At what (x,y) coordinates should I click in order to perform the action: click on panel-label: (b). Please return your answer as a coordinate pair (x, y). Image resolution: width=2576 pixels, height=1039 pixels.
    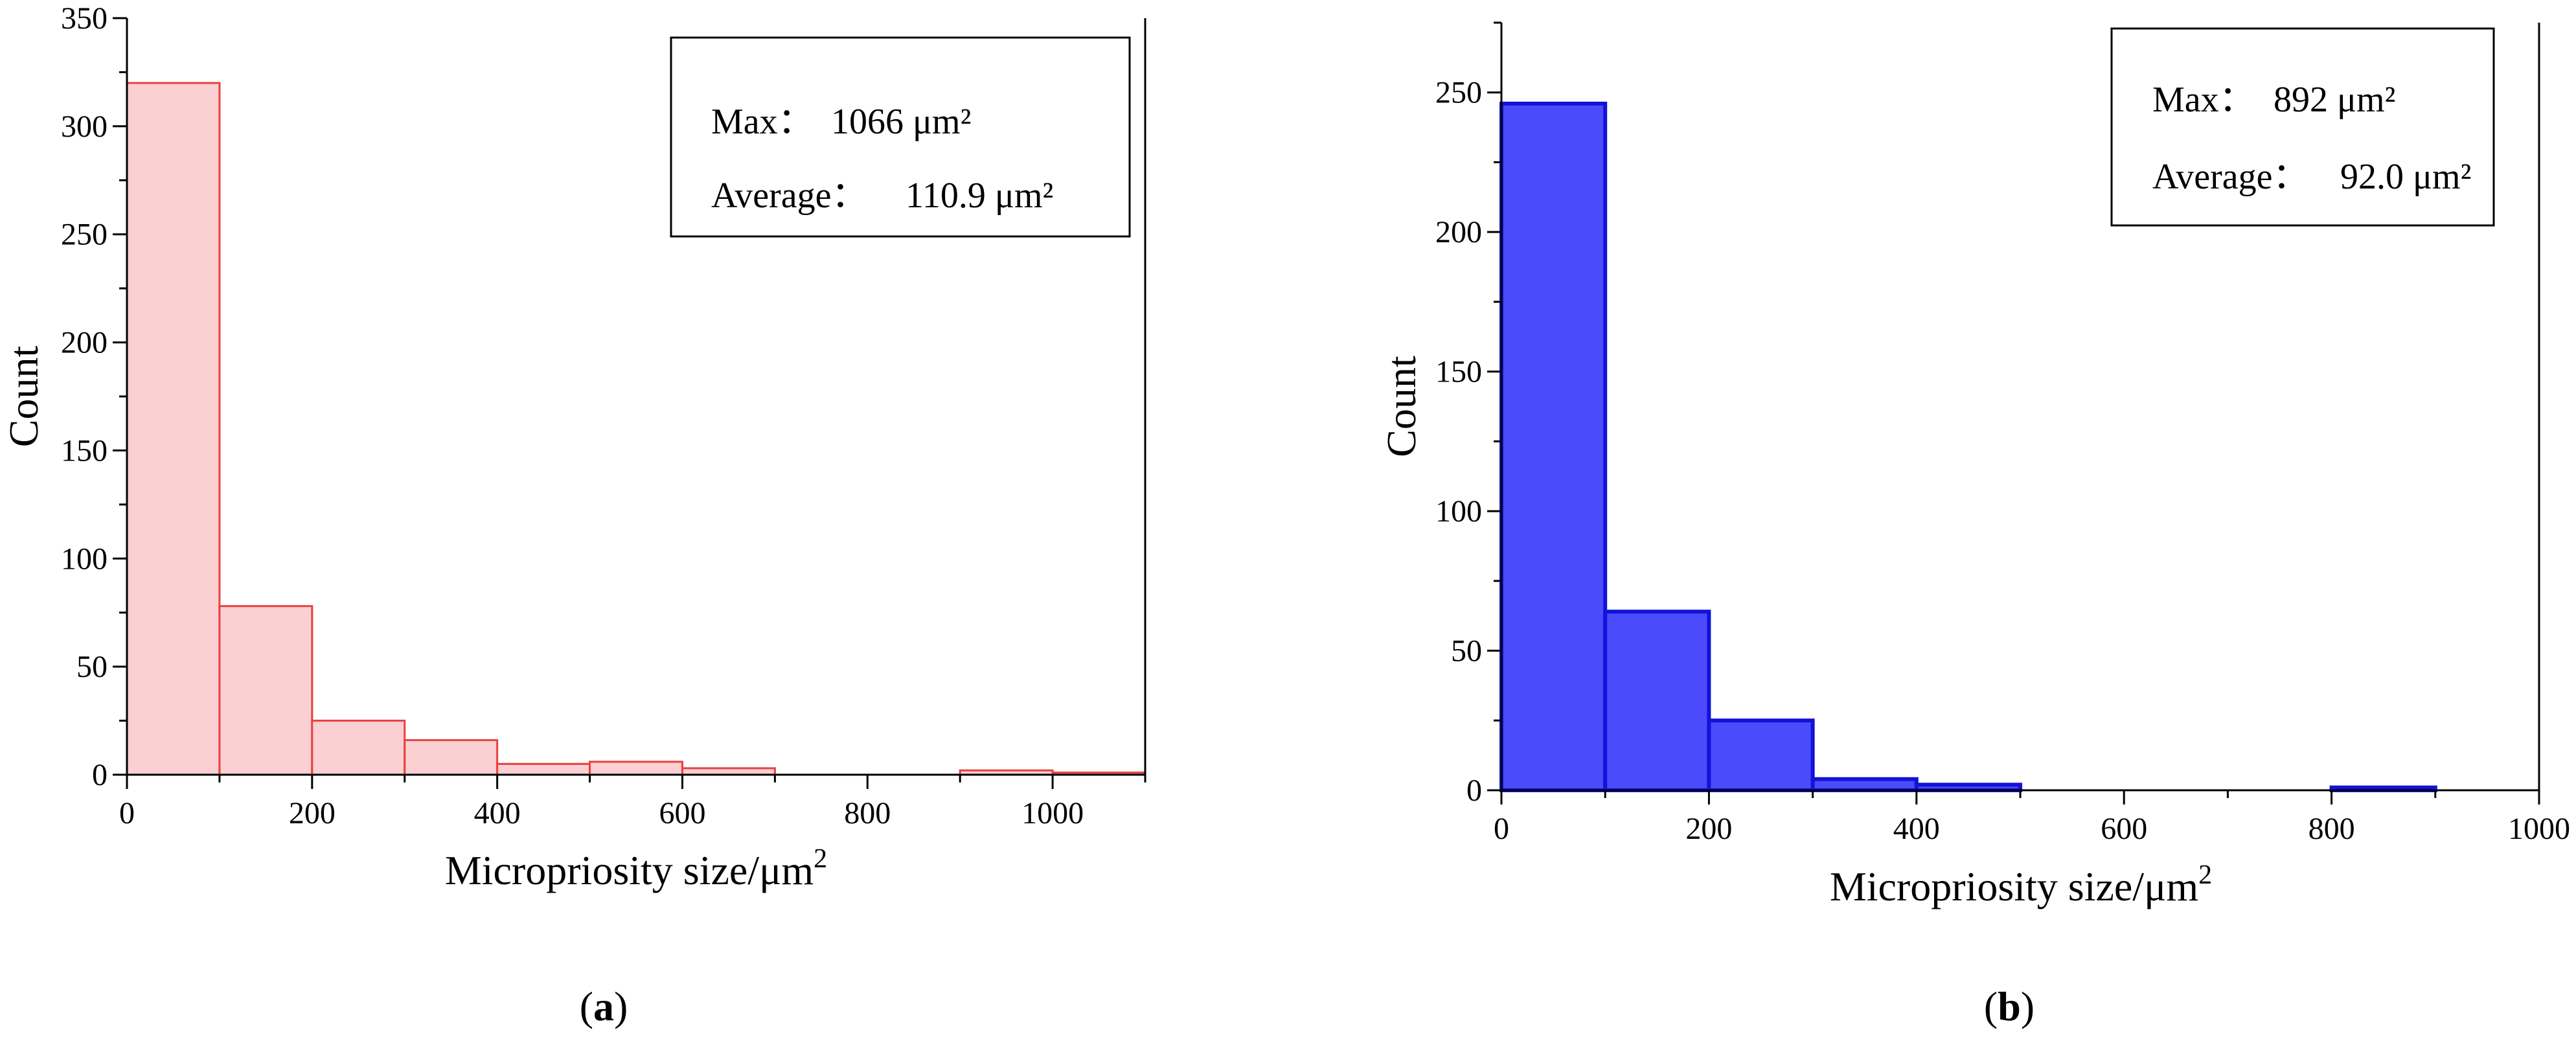
    Looking at the image, I should click on (2010, 1006).